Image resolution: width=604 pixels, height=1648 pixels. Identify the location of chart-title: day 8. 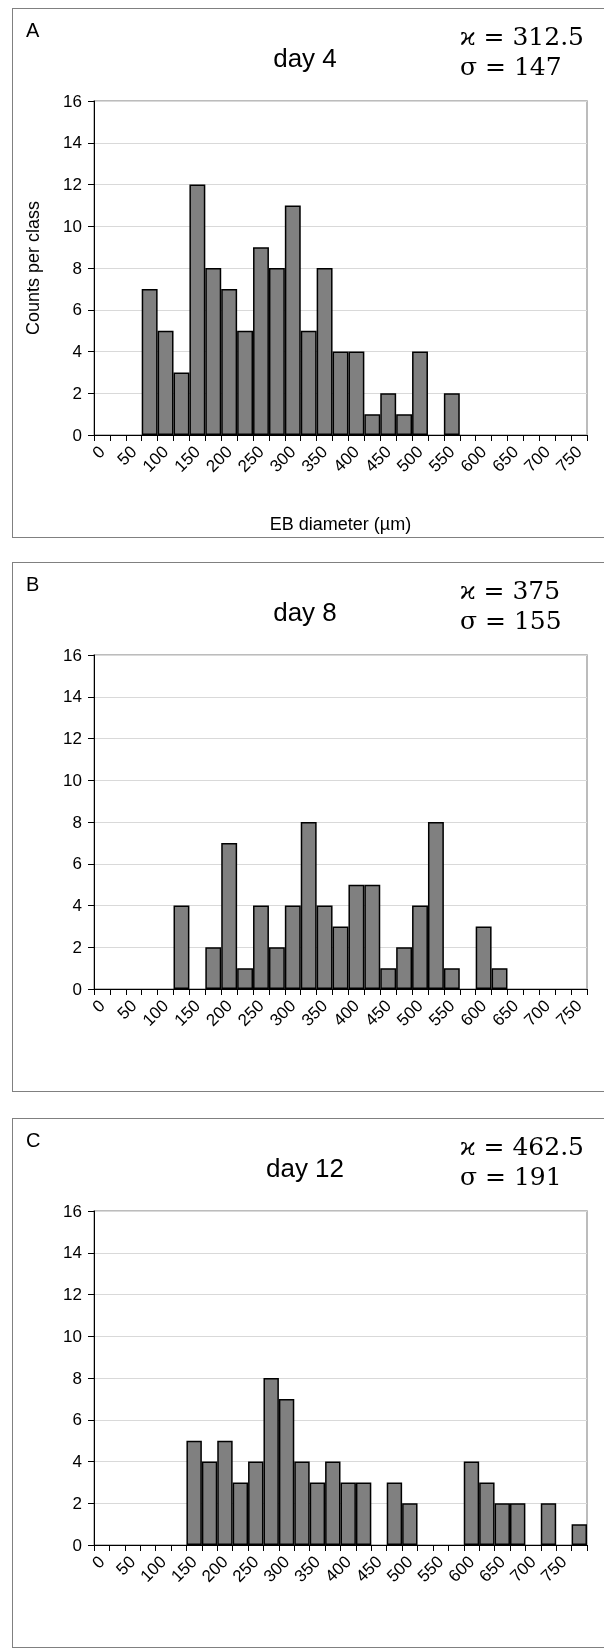
(305, 612).